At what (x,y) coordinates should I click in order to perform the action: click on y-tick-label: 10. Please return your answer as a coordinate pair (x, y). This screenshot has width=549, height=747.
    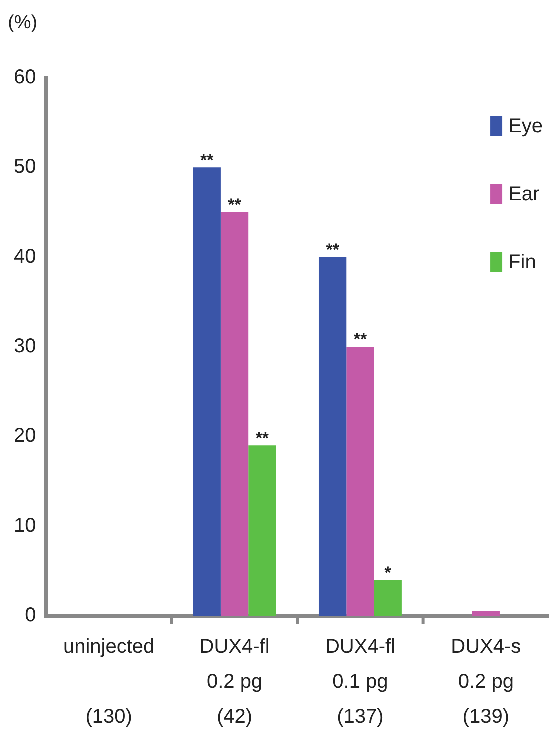
    Looking at the image, I should click on (25, 525).